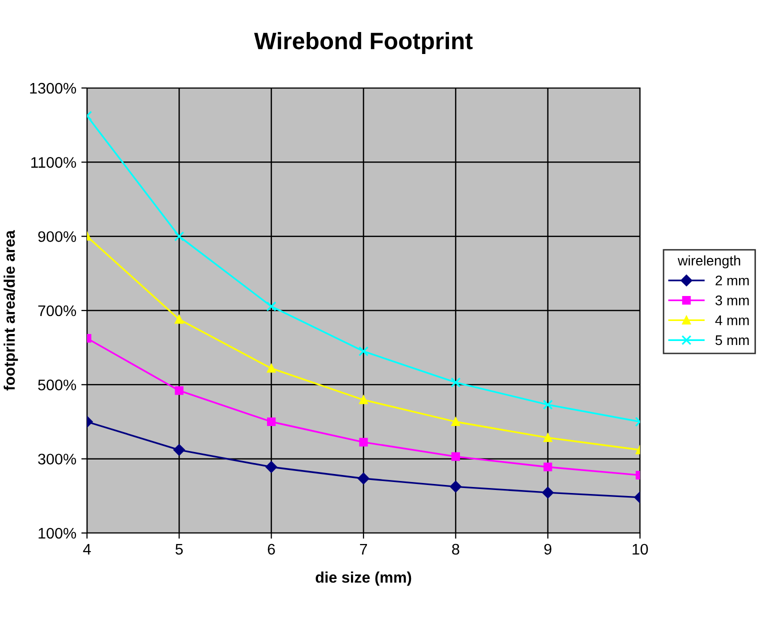  What do you see at coordinates (53, 88) in the screenshot?
I see `y-tick-label: 1300%` at bounding box center [53, 88].